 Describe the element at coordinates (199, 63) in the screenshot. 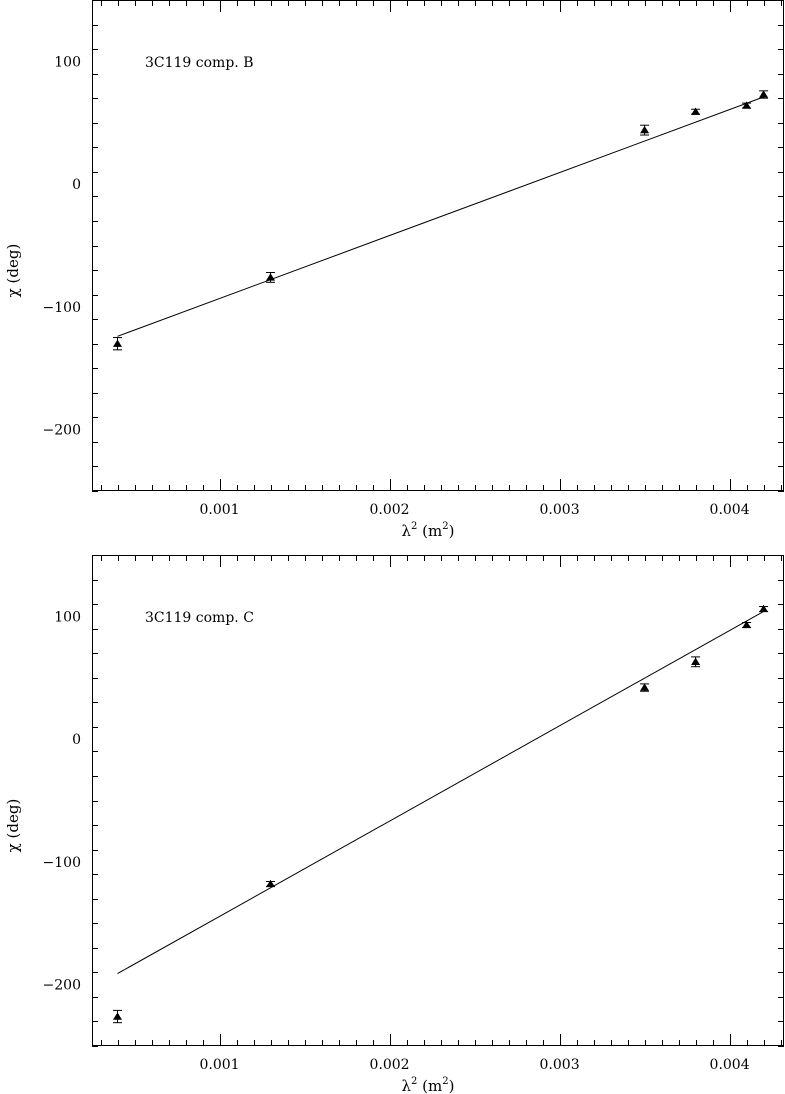

I see `panel-title: 3C119 comp. B` at that location.